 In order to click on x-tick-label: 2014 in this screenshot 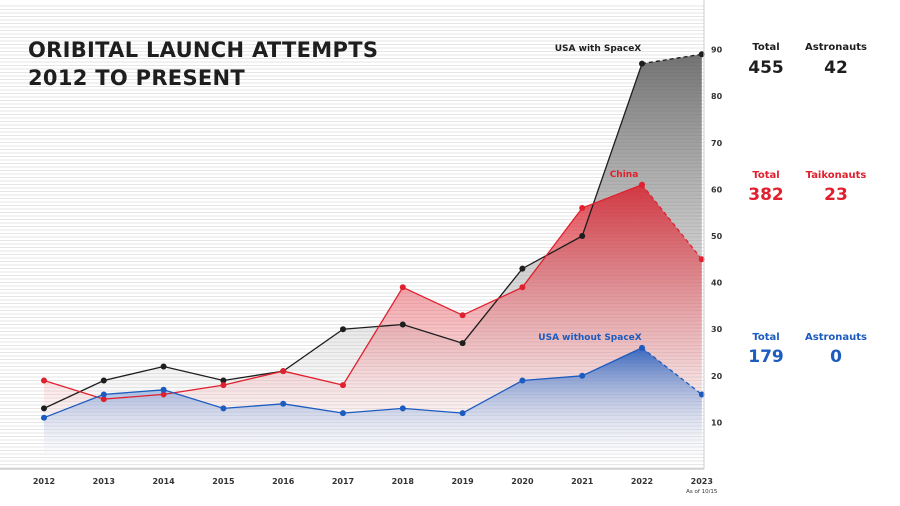, I will do `click(163, 481)`.